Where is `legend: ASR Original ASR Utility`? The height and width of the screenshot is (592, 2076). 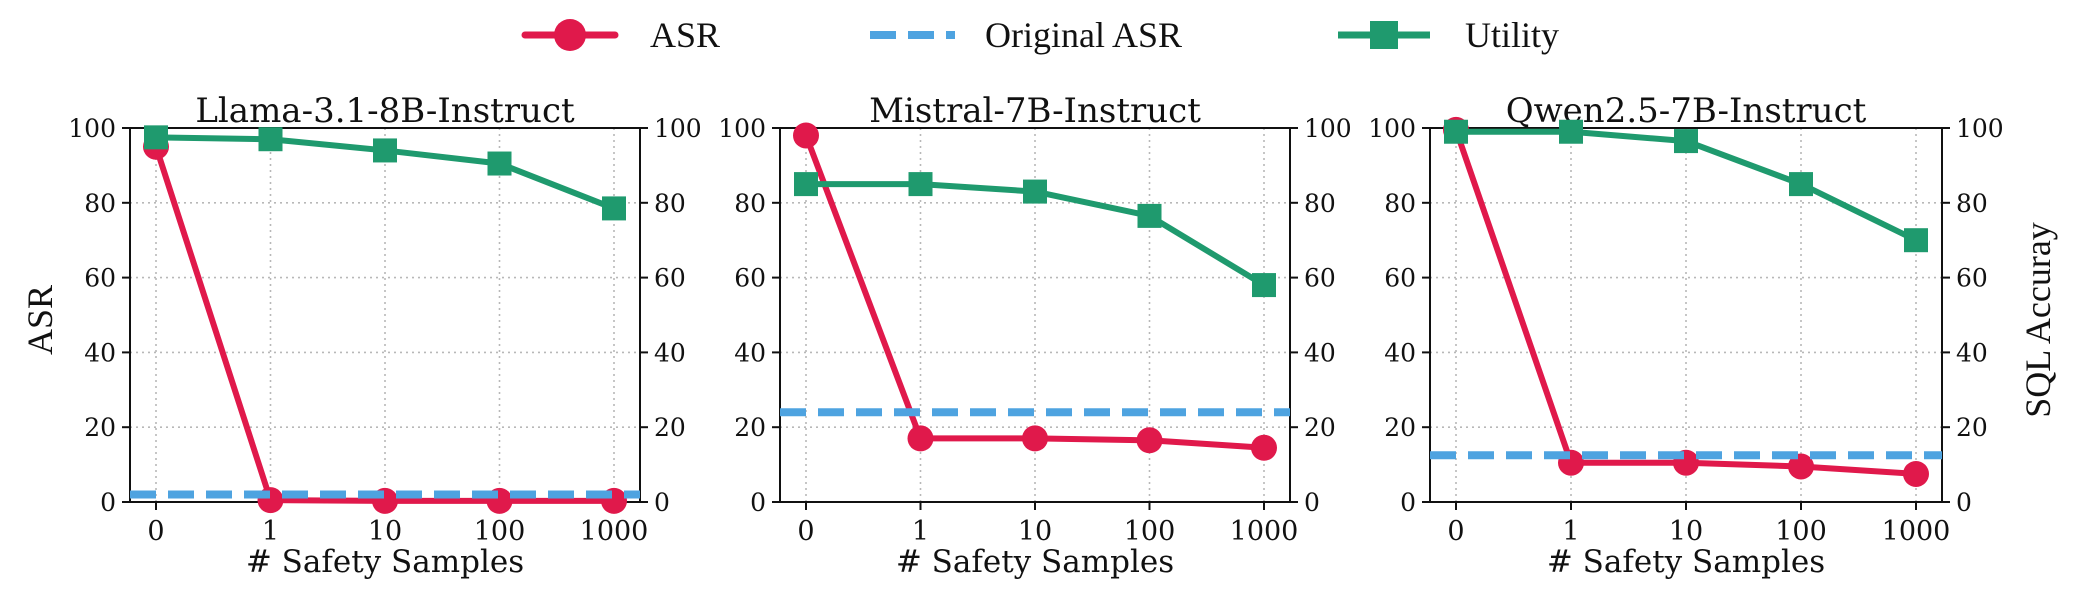
legend: ASR Original ASR Utility is located at coordinates (1040, 35).